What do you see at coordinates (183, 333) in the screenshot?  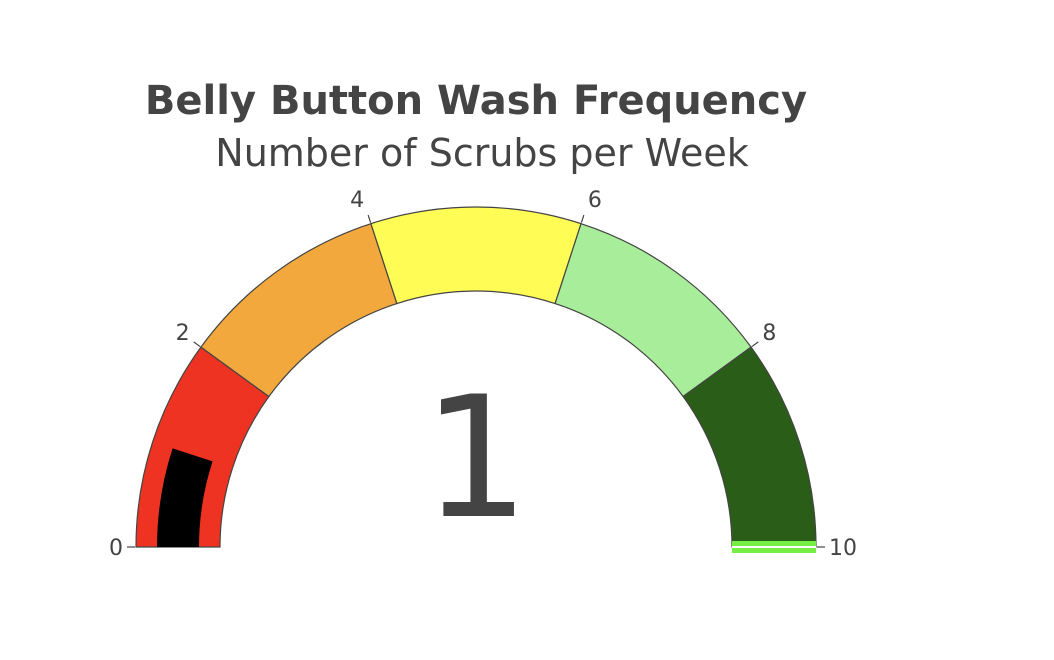 I see `gauge-tick-label-2: 2` at bounding box center [183, 333].